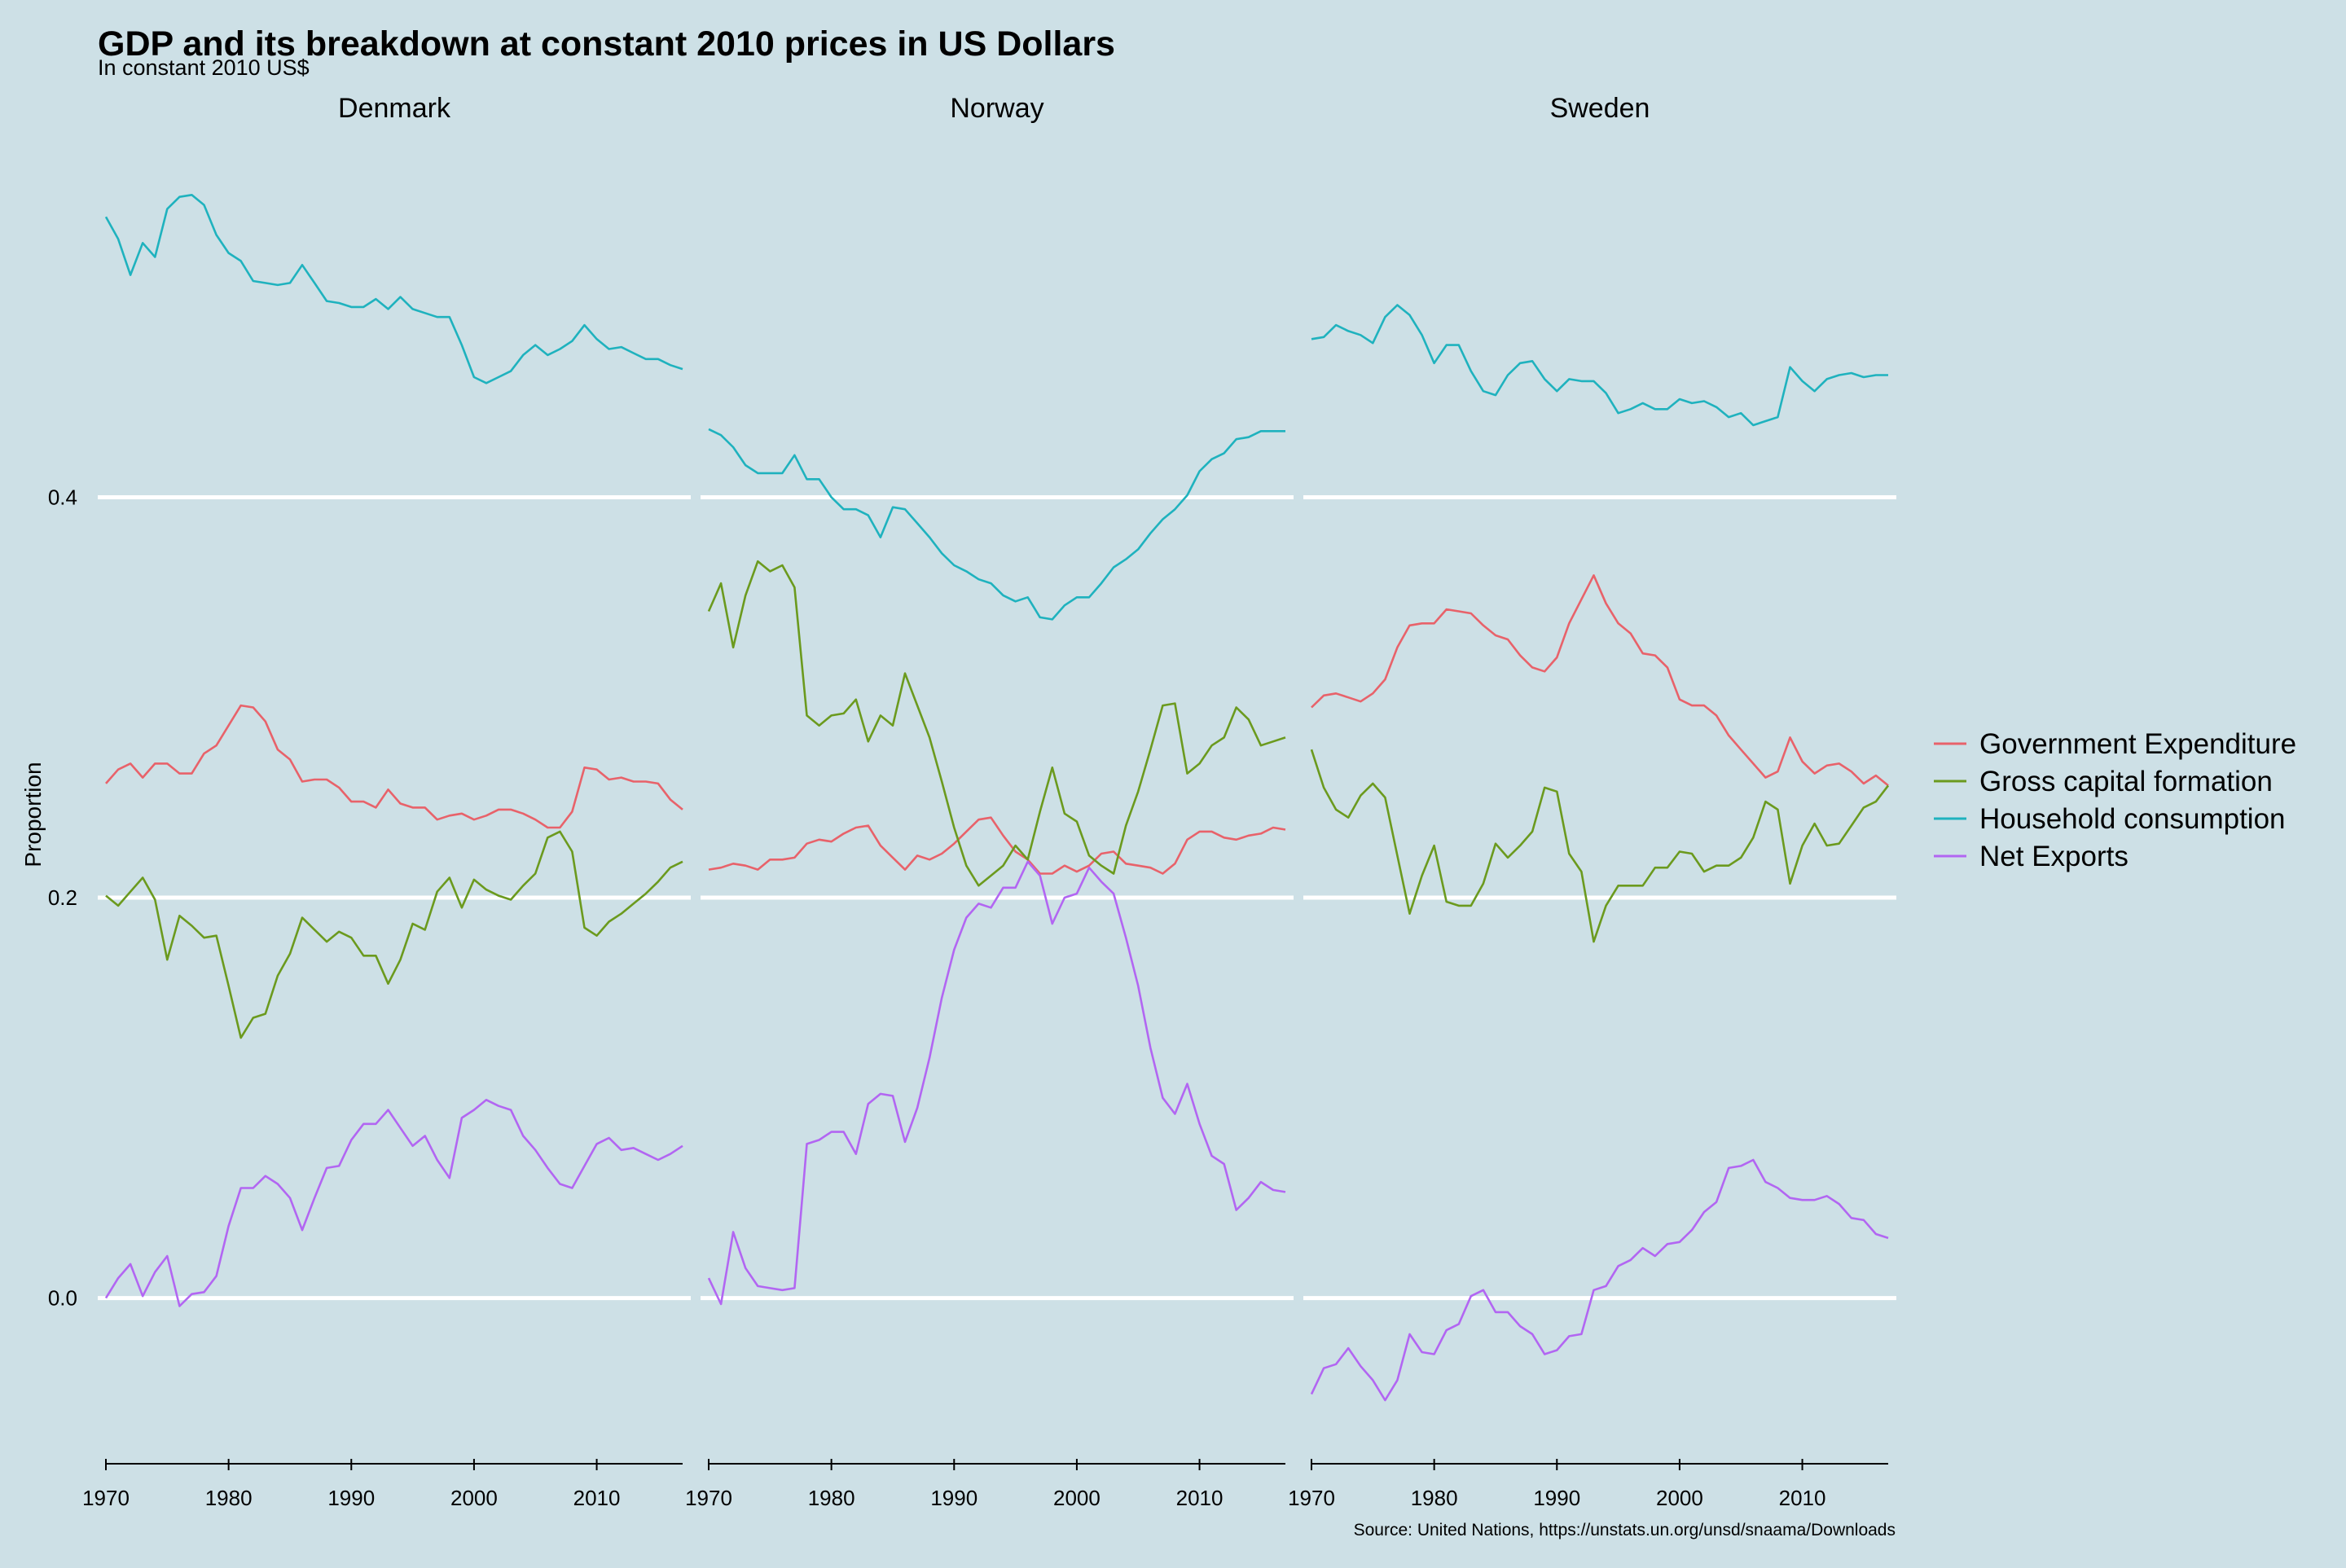 The width and height of the screenshot is (2346, 1568). I want to click on series-line-gross-capital-formation-sweden, so click(1600, 846).